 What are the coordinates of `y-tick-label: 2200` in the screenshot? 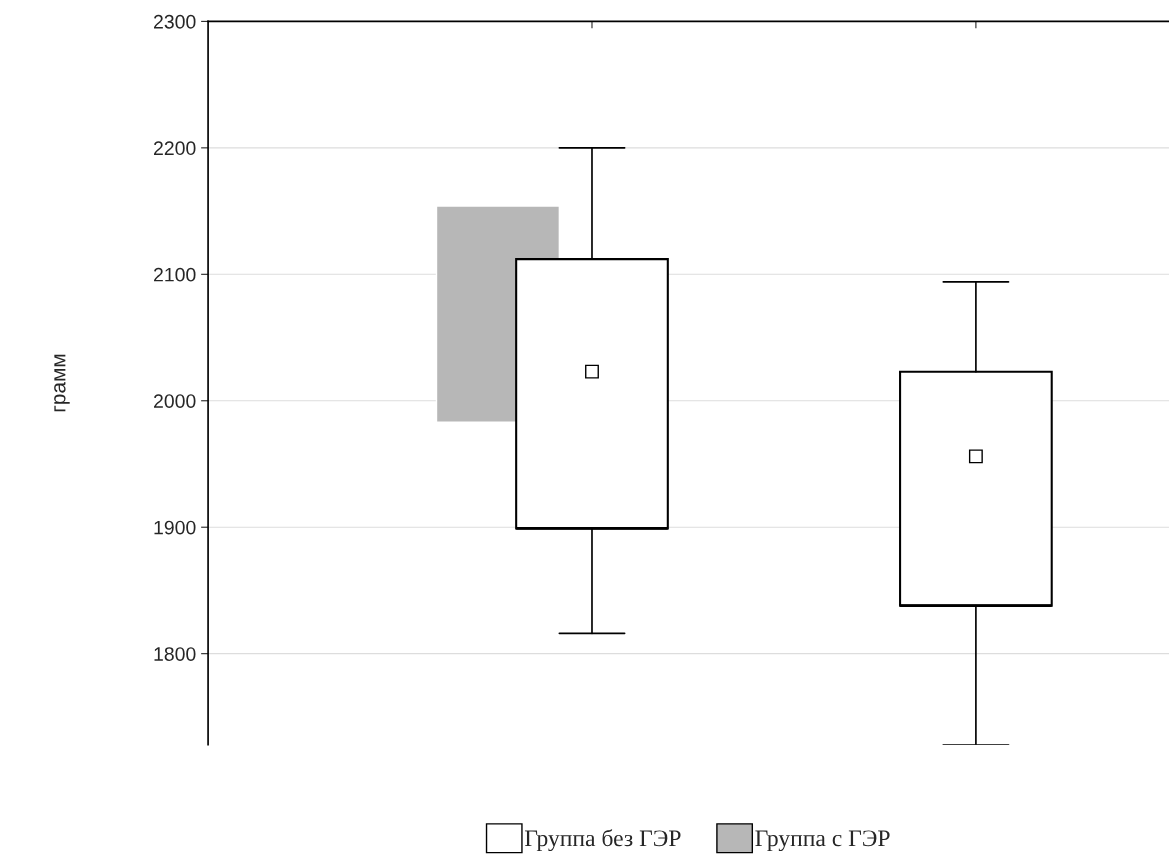 It's located at (175, 148).